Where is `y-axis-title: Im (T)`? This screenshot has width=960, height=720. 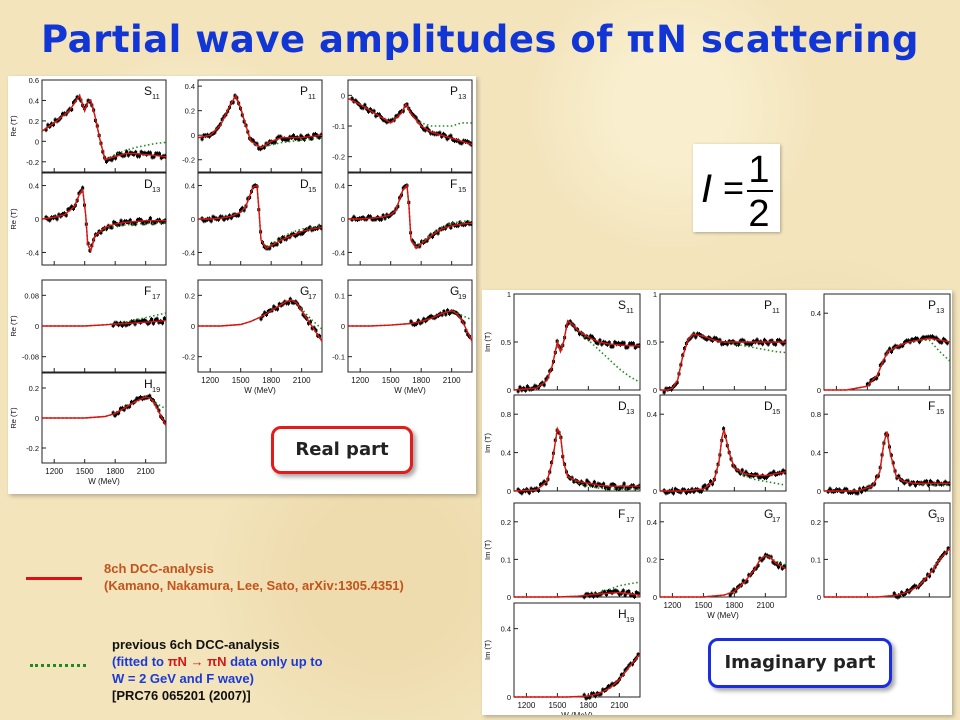 y-axis-title: Im (T) is located at coordinates (487, 650).